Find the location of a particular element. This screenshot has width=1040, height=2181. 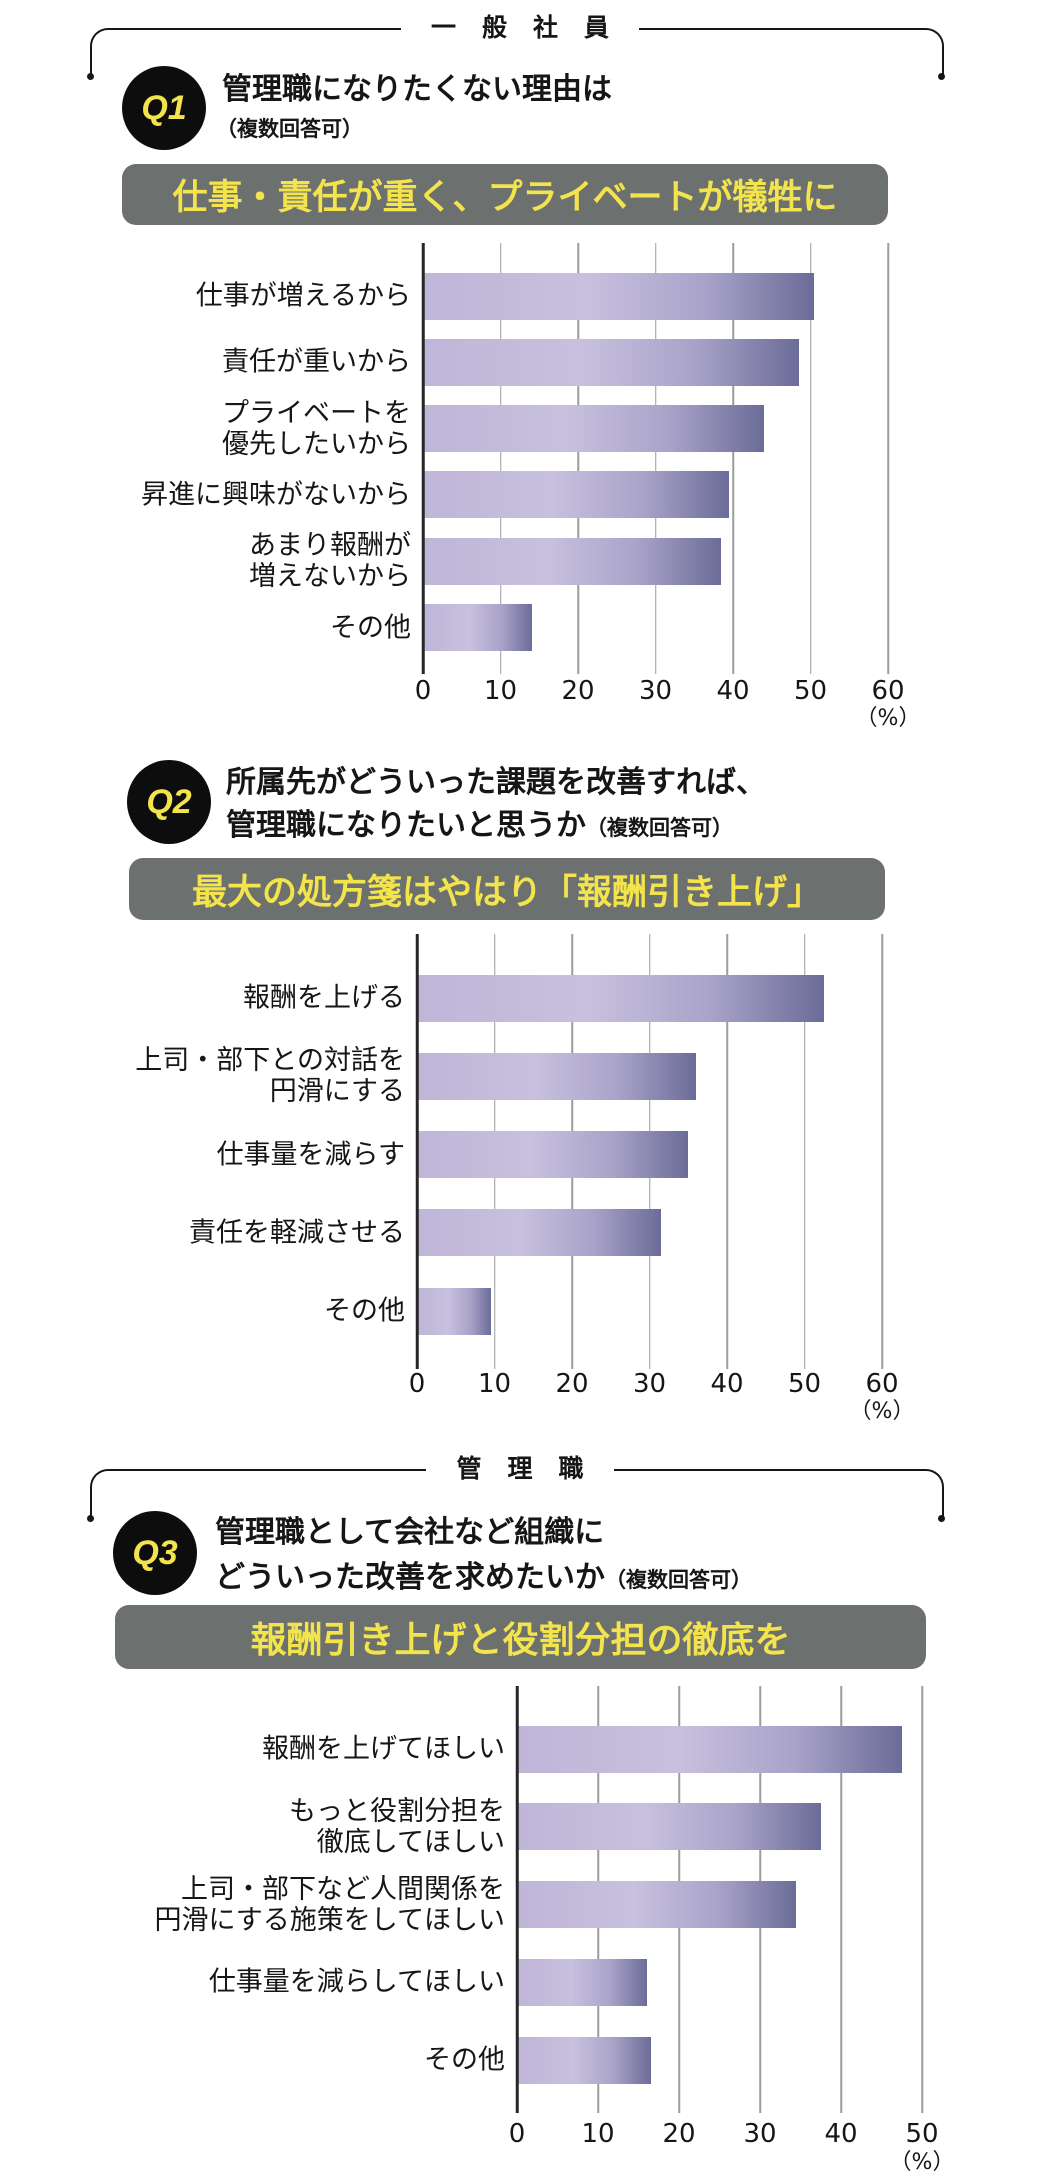

question-title-line2: どういった改善を求めたいか（複数回答可） is located at coordinates (483, 1579).